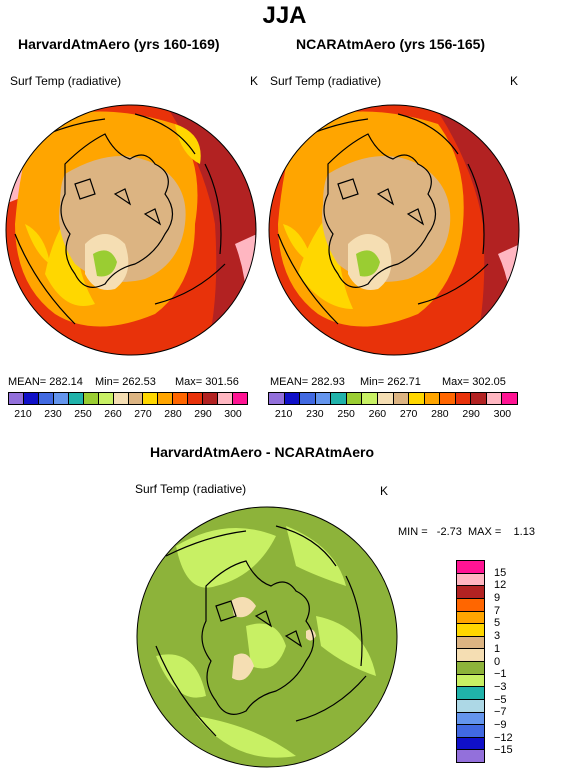 This screenshot has height=770, width=569. I want to click on panel-1-colorbar-ticks: 210 230 250 260 270 280 290 300, so click(128, 415).